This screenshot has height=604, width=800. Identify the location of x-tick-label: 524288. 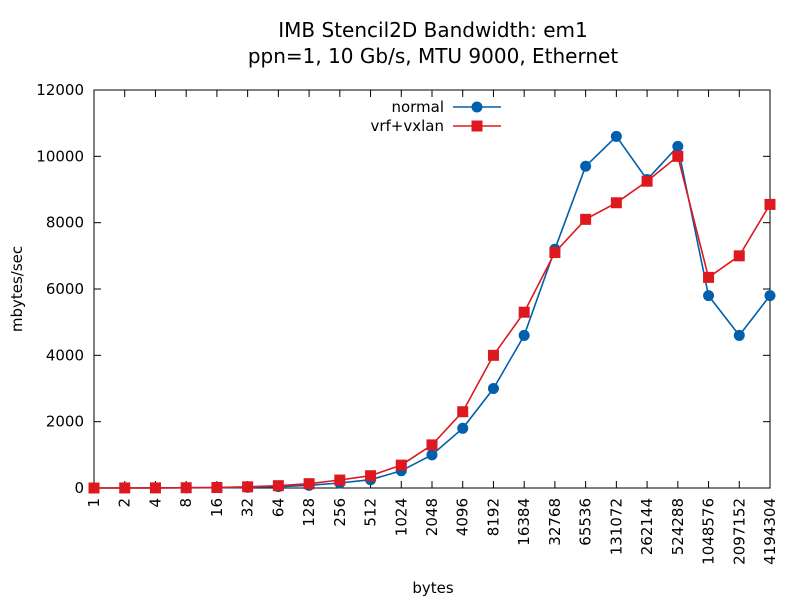
(678, 526).